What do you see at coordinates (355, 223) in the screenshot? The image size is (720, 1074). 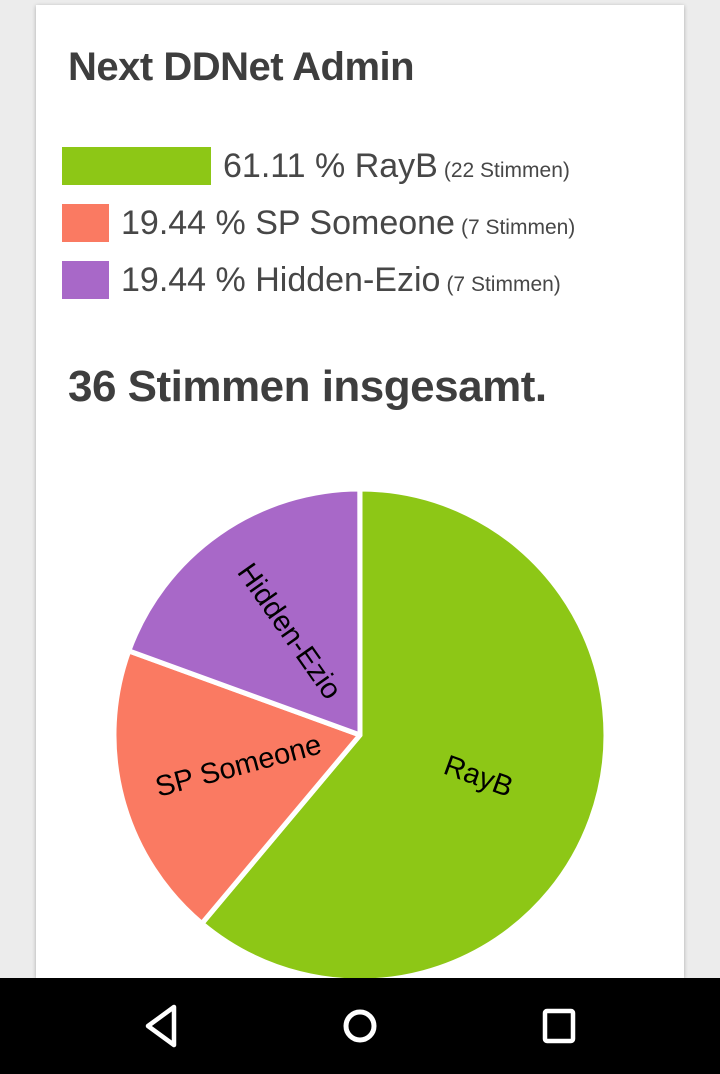 I see `legend-name: SP Someone` at bounding box center [355, 223].